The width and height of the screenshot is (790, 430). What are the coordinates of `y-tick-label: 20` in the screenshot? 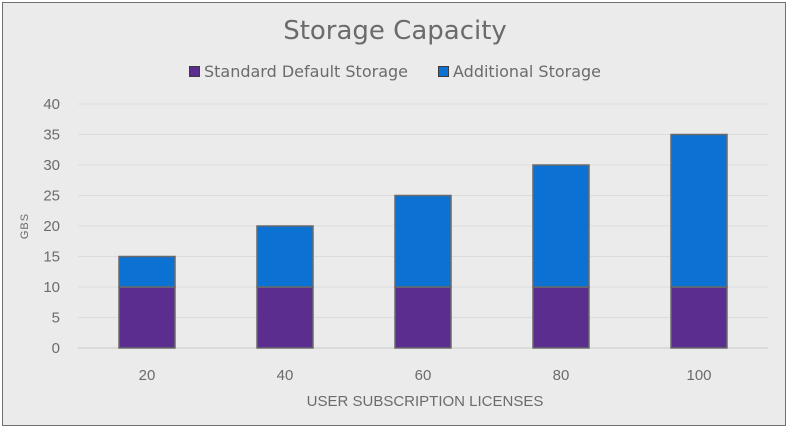 It's located at (51, 226).